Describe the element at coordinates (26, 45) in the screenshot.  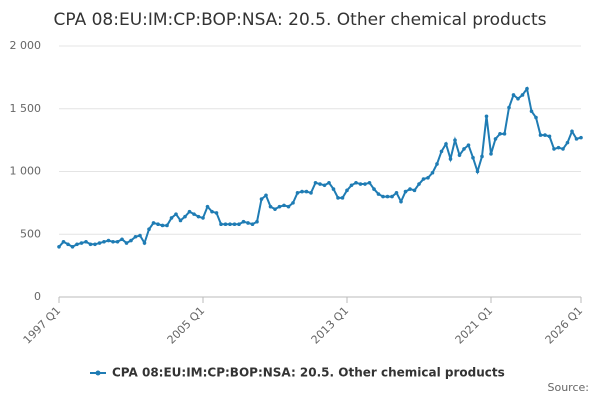
I see `y-tick-label: 2 000` at that location.